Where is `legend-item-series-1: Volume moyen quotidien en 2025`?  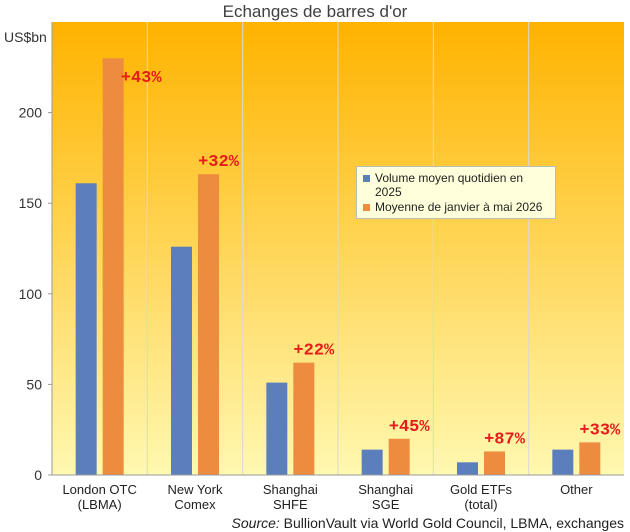
legend-item-series-1: Volume moyen quotidien en 2025 is located at coordinates (457, 185).